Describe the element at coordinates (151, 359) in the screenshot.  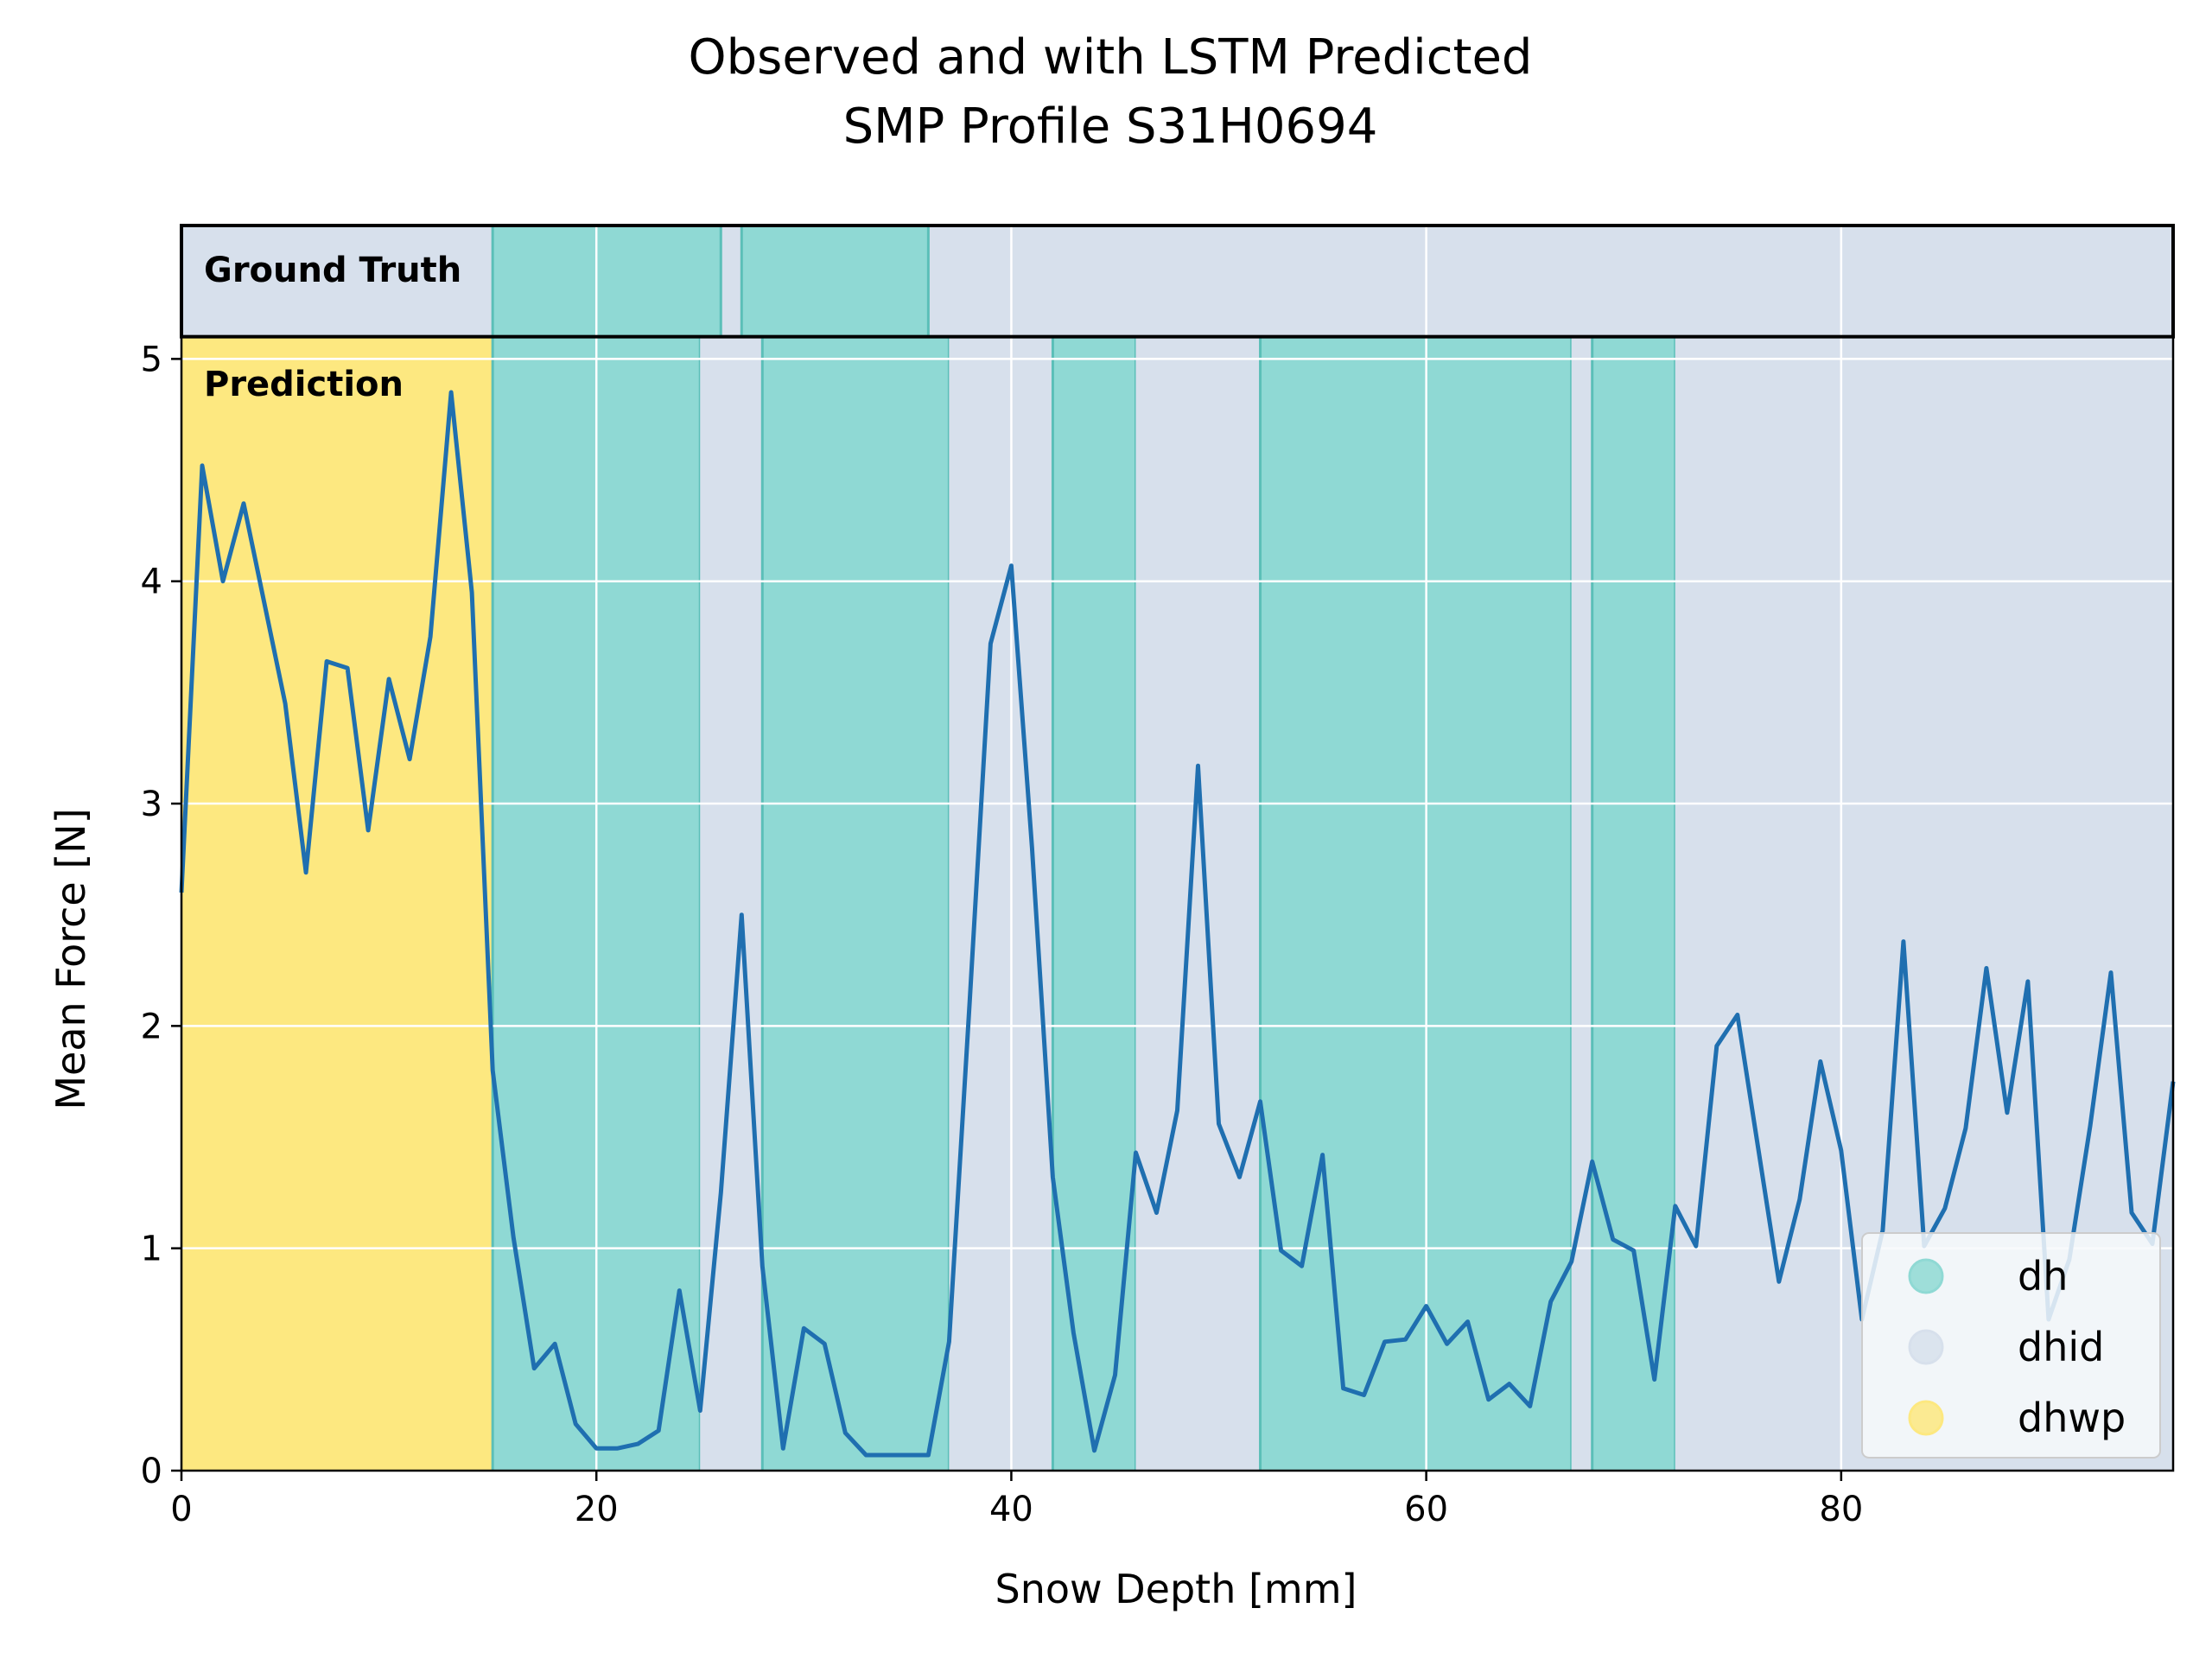
I see `y-tick-label: 5` at that location.